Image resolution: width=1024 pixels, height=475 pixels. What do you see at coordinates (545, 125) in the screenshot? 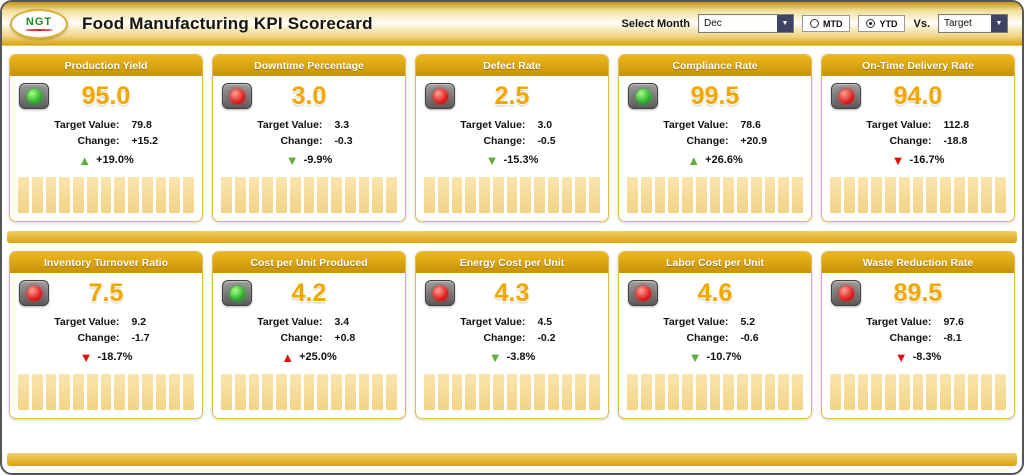
I see `target-value: 3.0` at bounding box center [545, 125].